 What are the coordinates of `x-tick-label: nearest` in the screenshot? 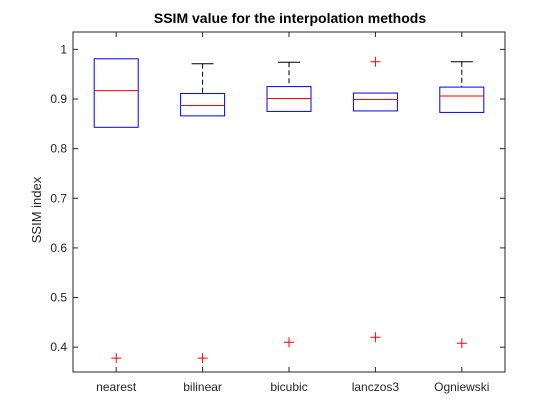 It's located at (116, 387).